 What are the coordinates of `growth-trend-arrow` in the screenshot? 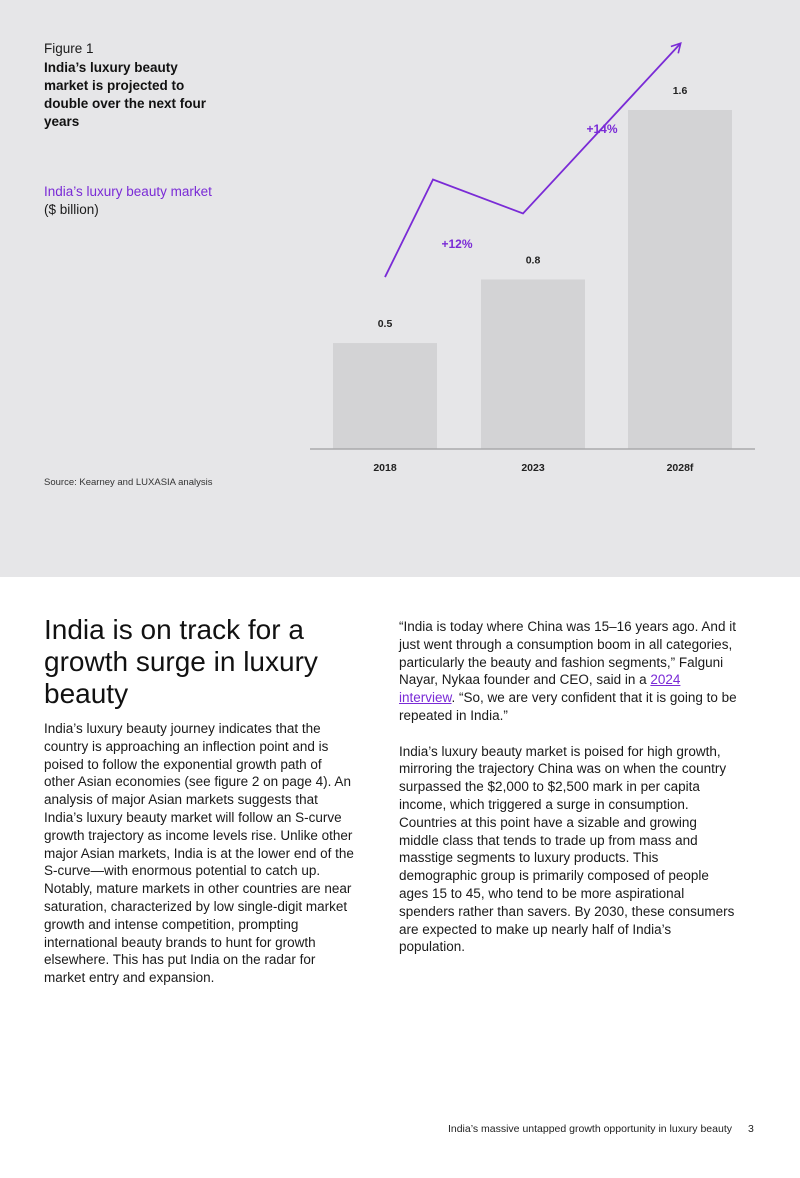 It's located at (533, 160).